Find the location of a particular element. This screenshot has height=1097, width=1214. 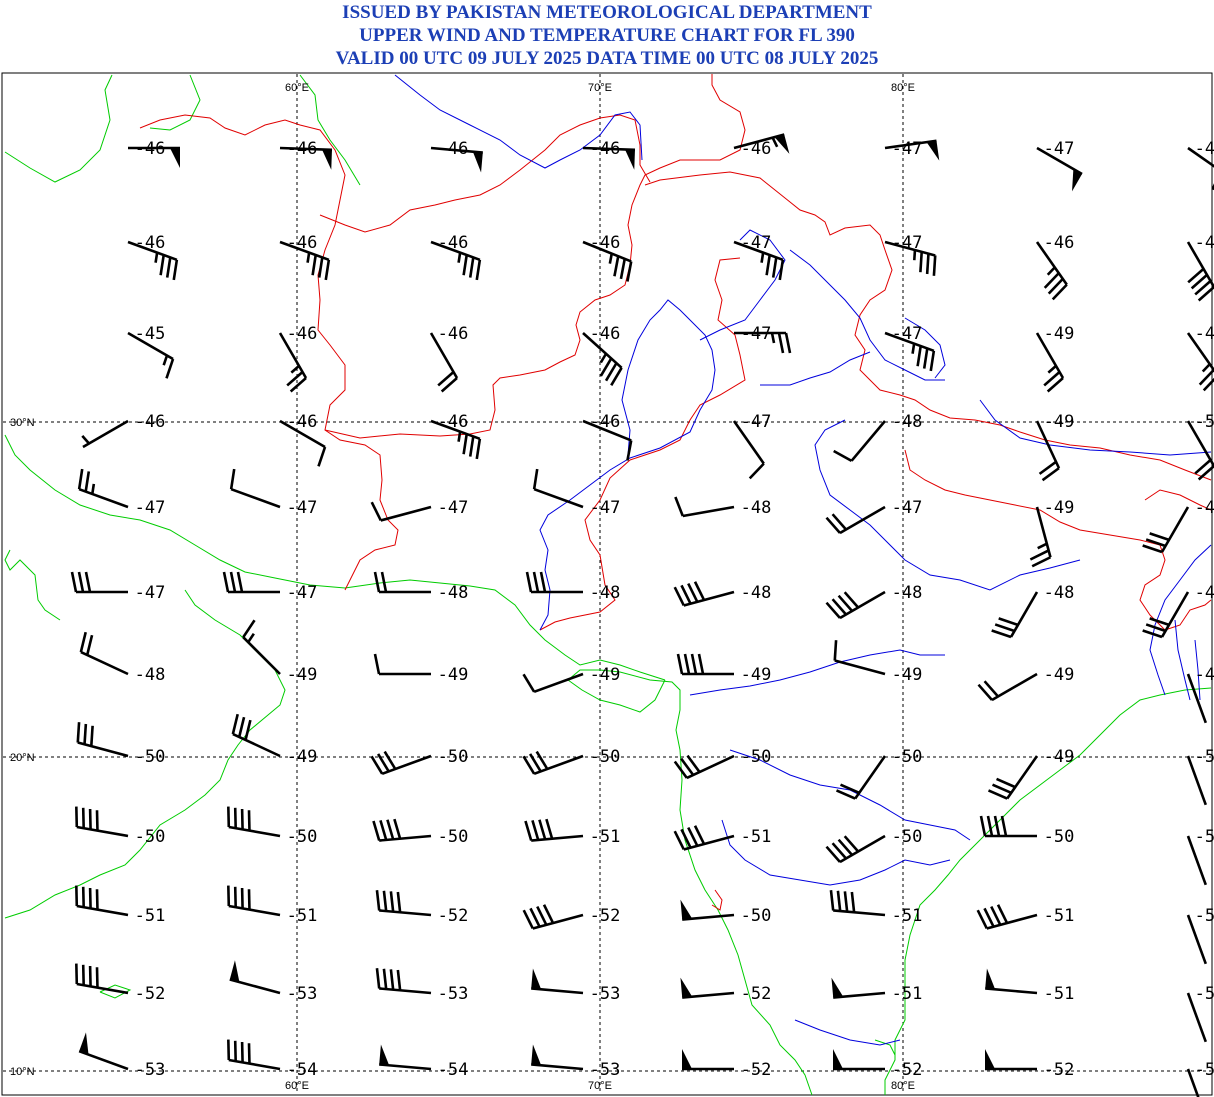

station-6-7: -49 is located at coordinates (1200, 694).